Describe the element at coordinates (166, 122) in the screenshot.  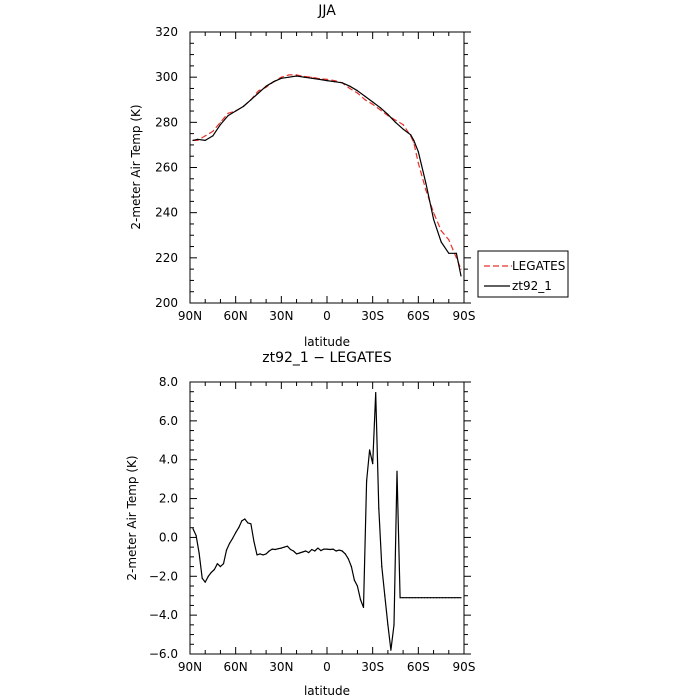
I see `top-y-tick-label: 280` at that location.